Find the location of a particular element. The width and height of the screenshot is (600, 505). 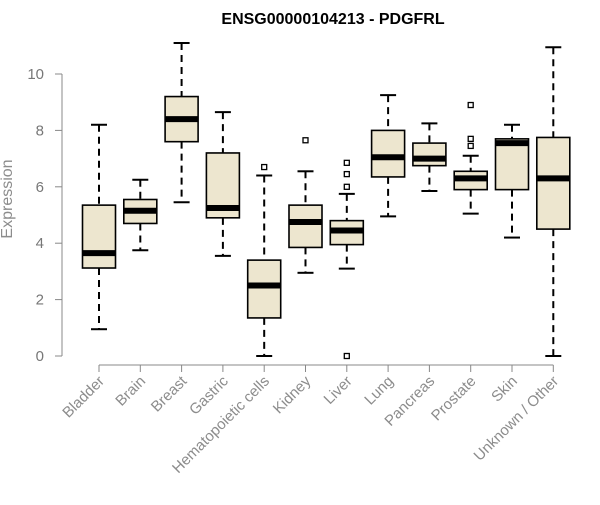

box-breast is located at coordinates (181, 122).